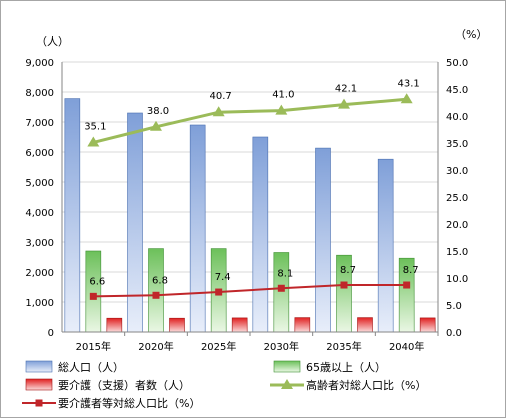 The image size is (506, 418). What do you see at coordinates (39, 213) in the screenshot?
I see `y-left-tick-label: 4,000` at bounding box center [39, 213].